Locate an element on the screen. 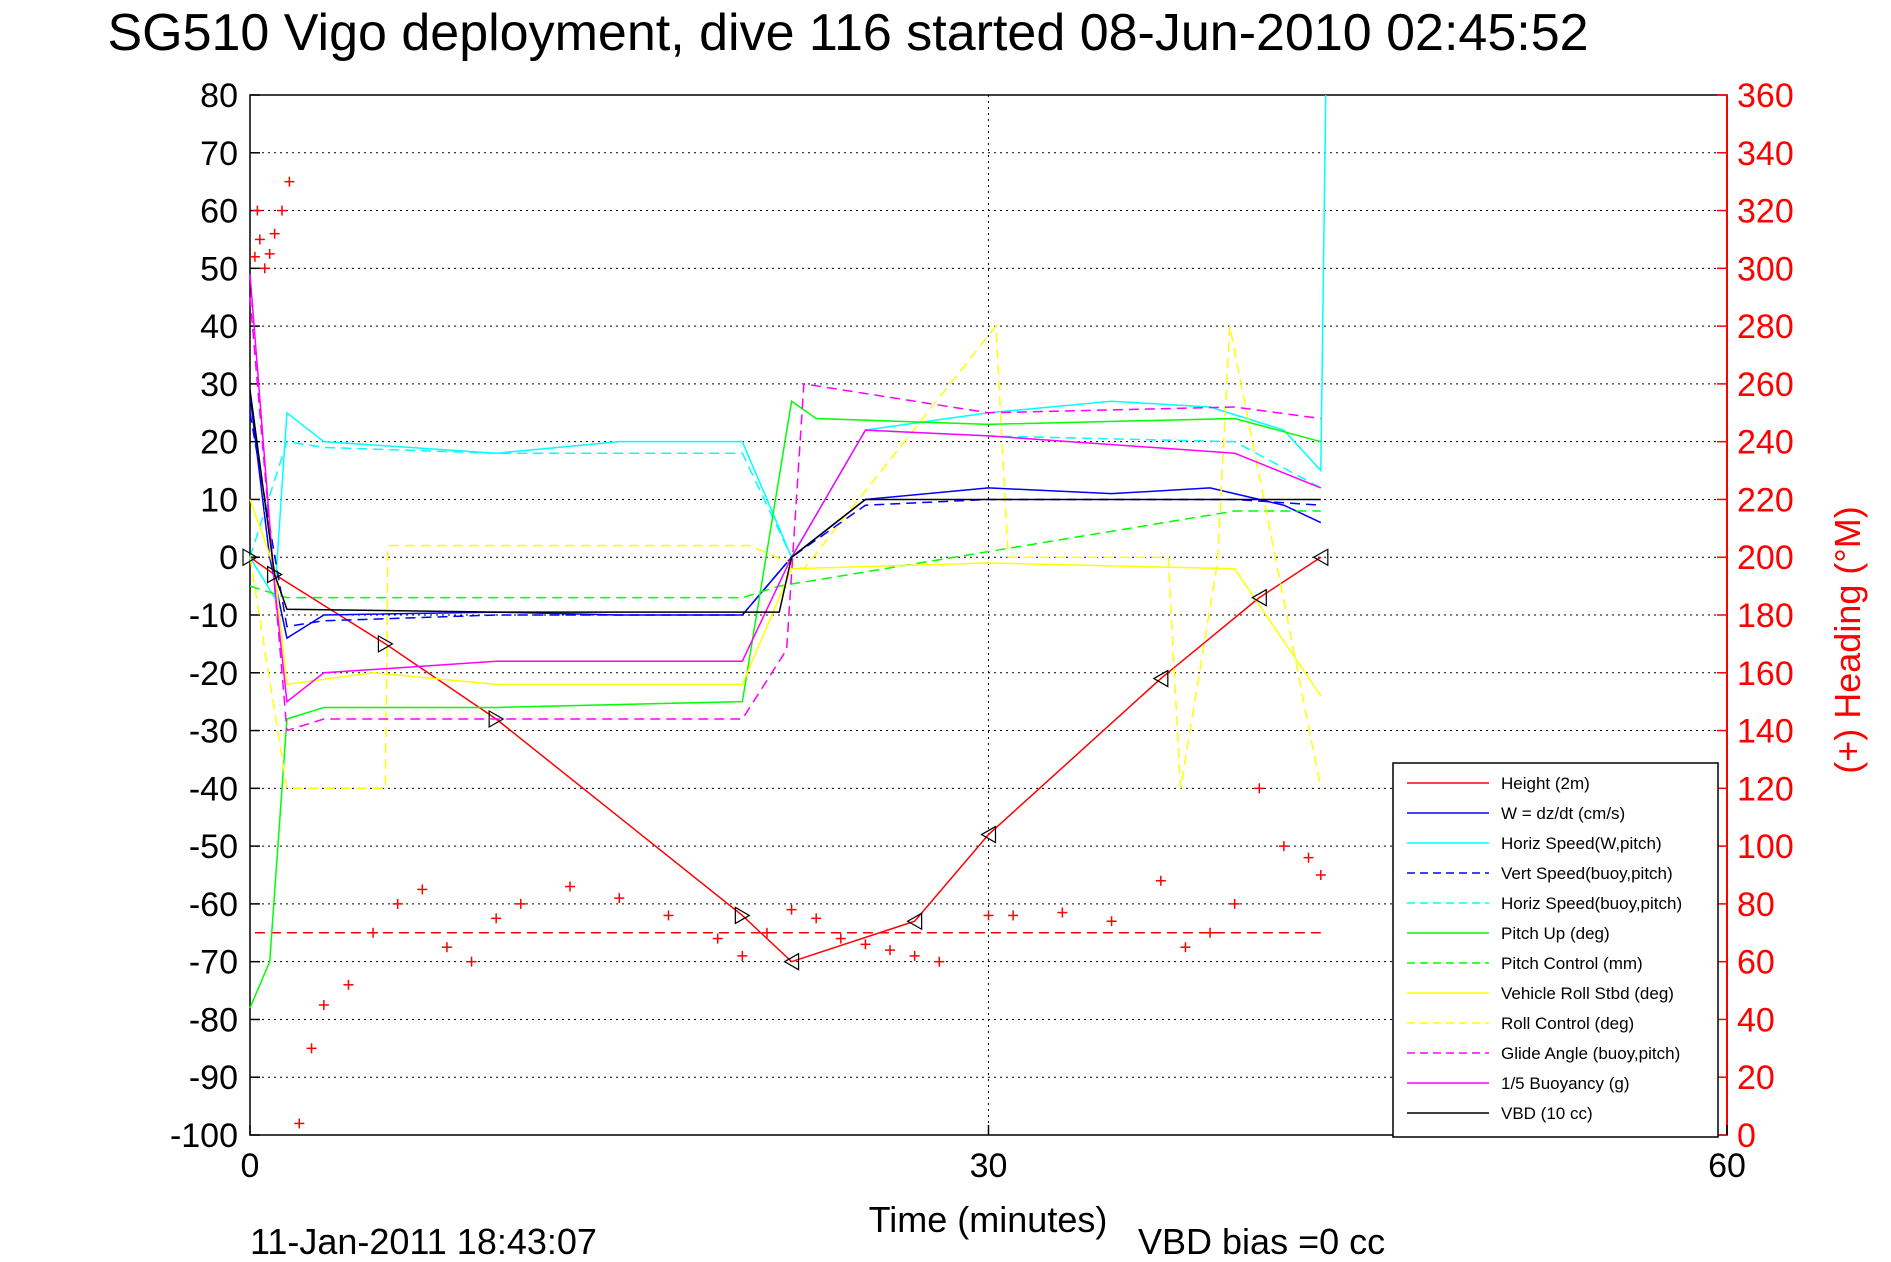 The height and width of the screenshot is (1262, 1891). legend-label: Height (2m) is located at coordinates (1545, 783).